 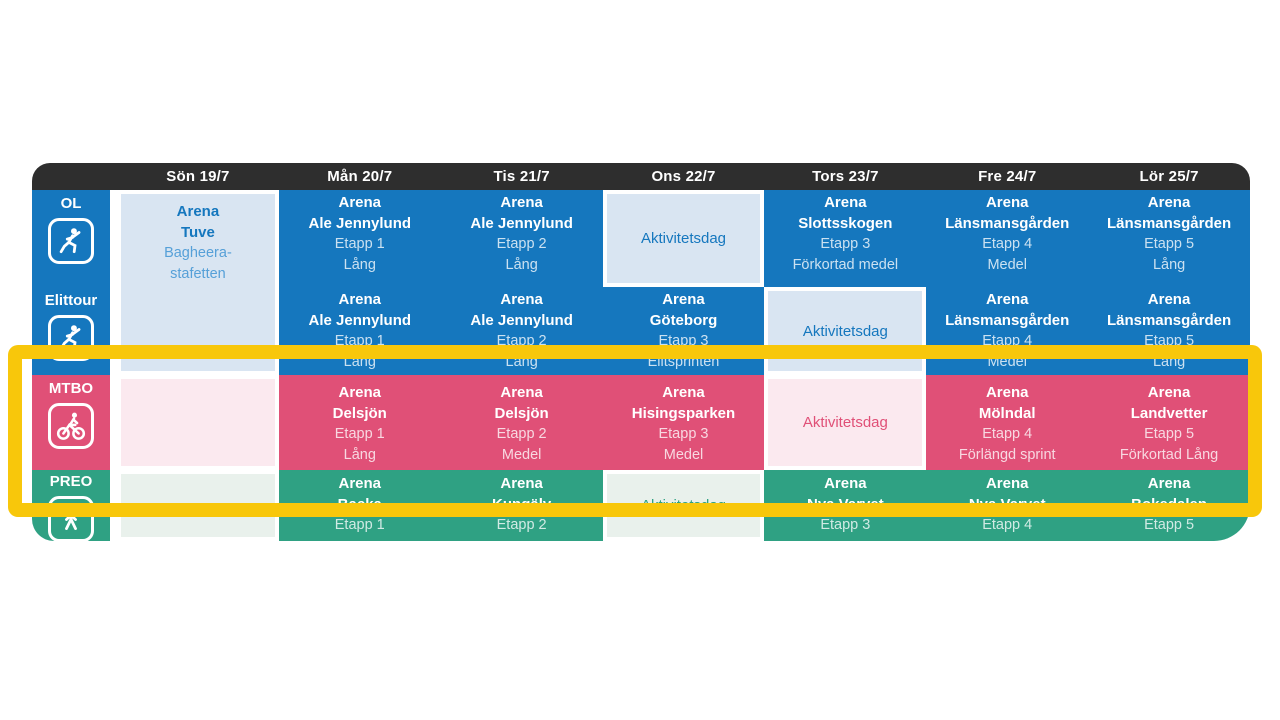 I want to click on cell-ol-day0: Arena Tuve Bagheera-stafetten, so click(x=198, y=282).